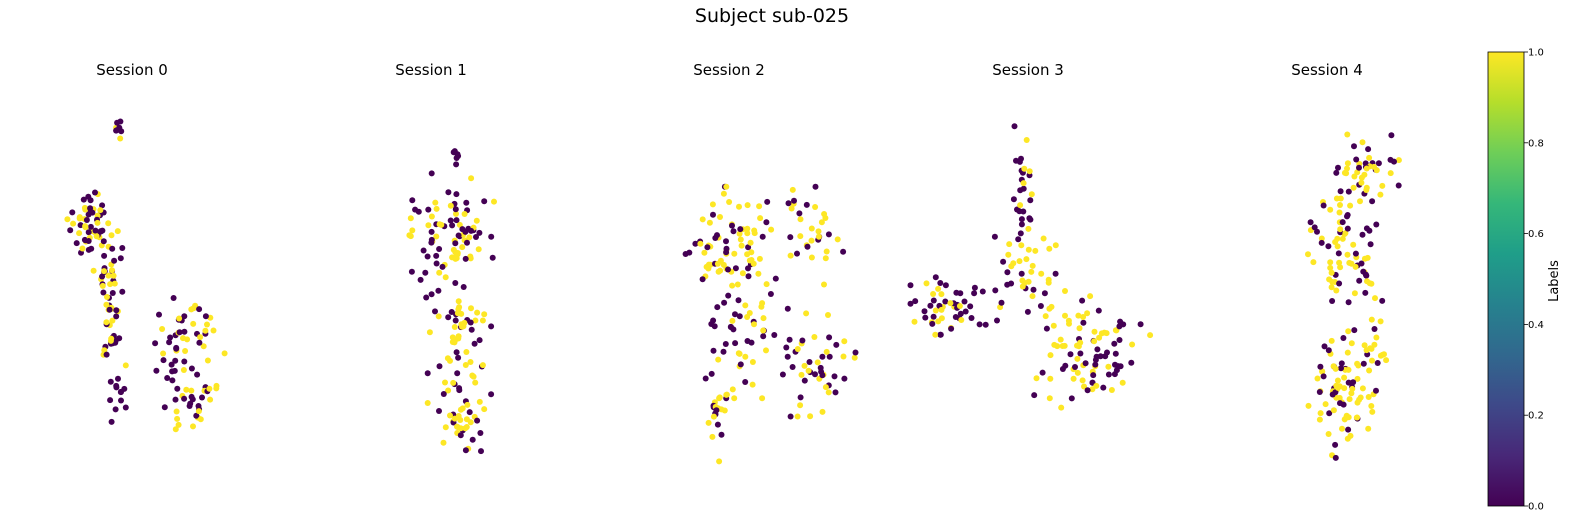 The image size is (1593, 527). I want to click on panel-session-2: Session 2, so click(770, 263).